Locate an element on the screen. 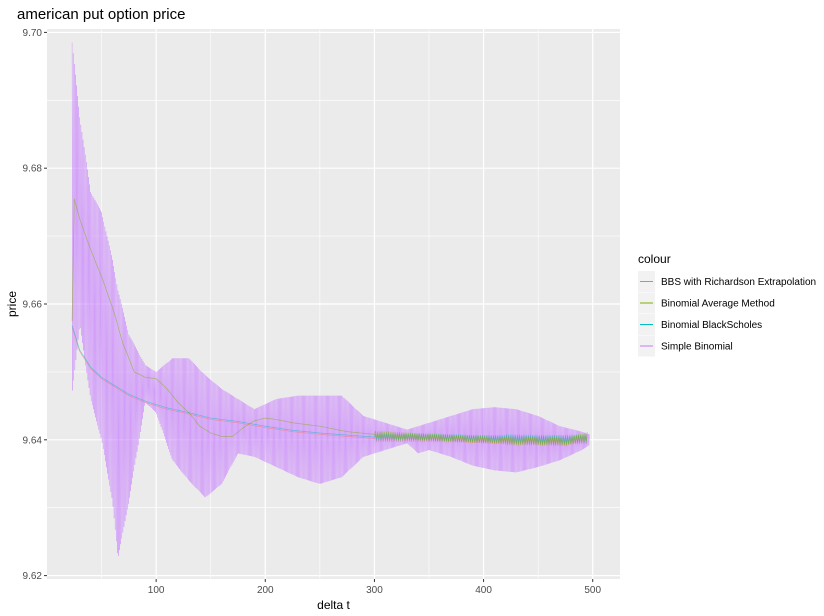 This screenshot has width=824, height=616. series-line-binomial-blackscholes is located at coordinates (329, 384).